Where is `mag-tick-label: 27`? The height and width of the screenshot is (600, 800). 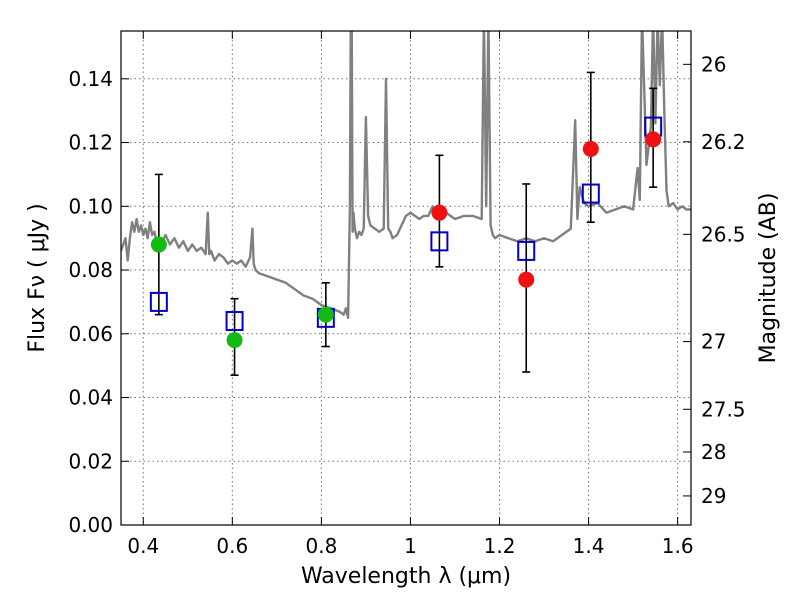
mag-tick-label: 27 is located at coordinates (713, 342).